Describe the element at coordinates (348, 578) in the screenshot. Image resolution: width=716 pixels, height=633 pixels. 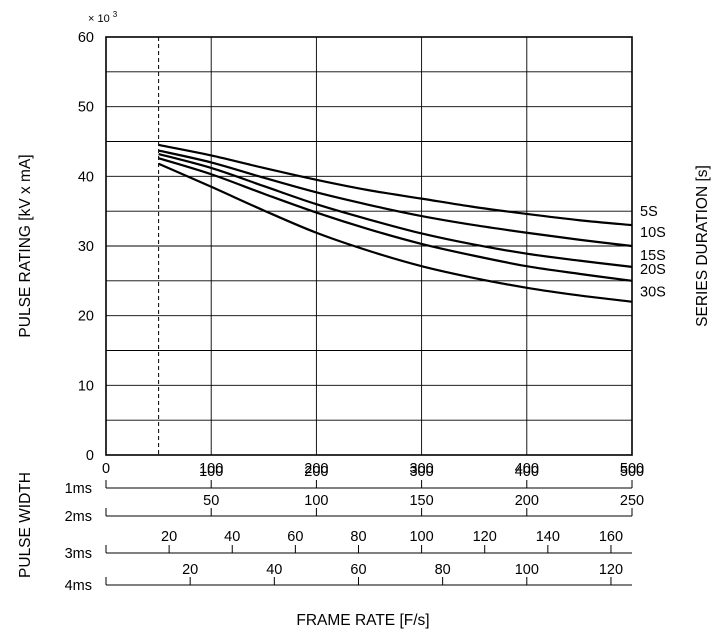
I see `pulse-width-axis-4ms: 4ms 20 40 60 80 100 120` at that location.